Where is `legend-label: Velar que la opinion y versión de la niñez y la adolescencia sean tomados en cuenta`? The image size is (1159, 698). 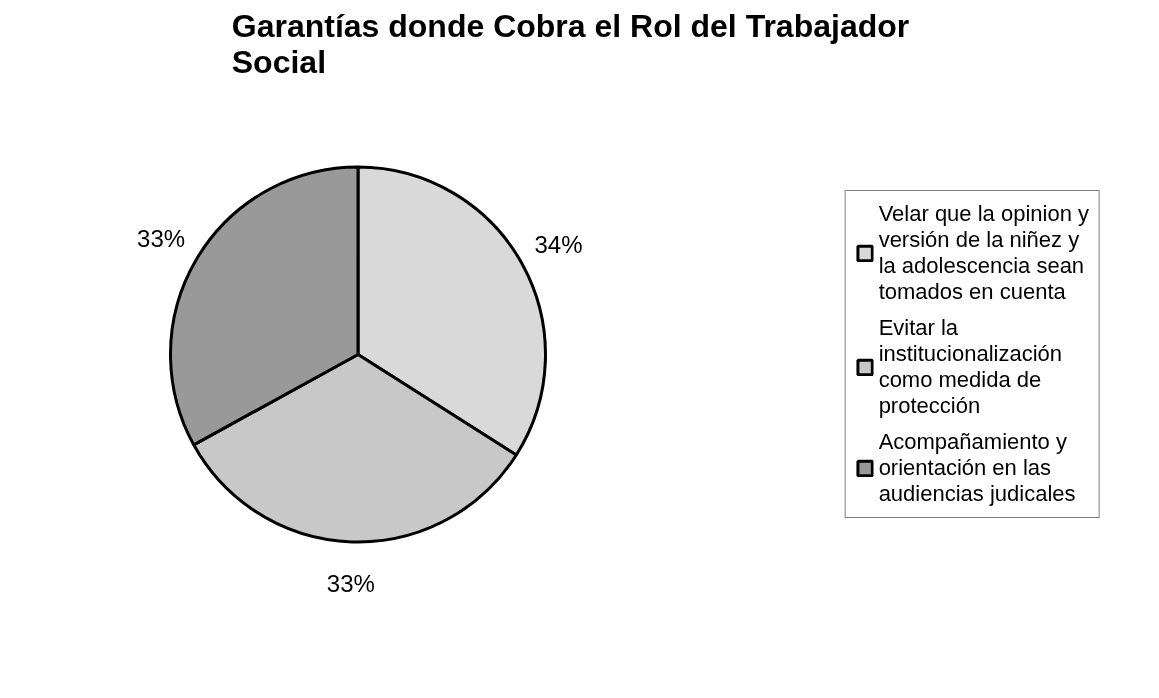 legend-label: Velar que la opinion y versión de la niñez y la adolescencia sean tomados en cuenta is located at coordinates (983, 253).